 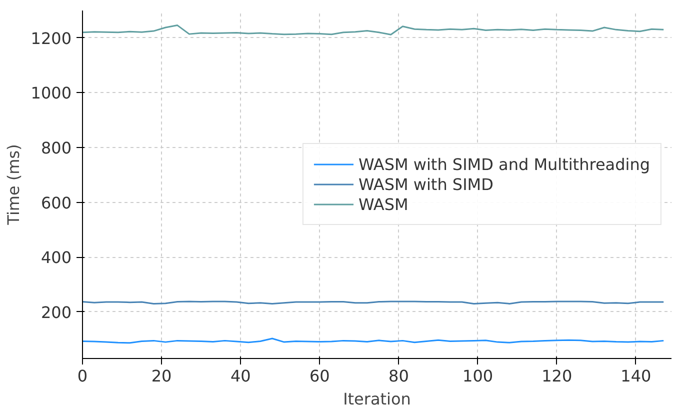 What do you see at coordinates (56, 148) in the screenshot?
I see `y-tick-label: 800` at bounding box center [56, 148].